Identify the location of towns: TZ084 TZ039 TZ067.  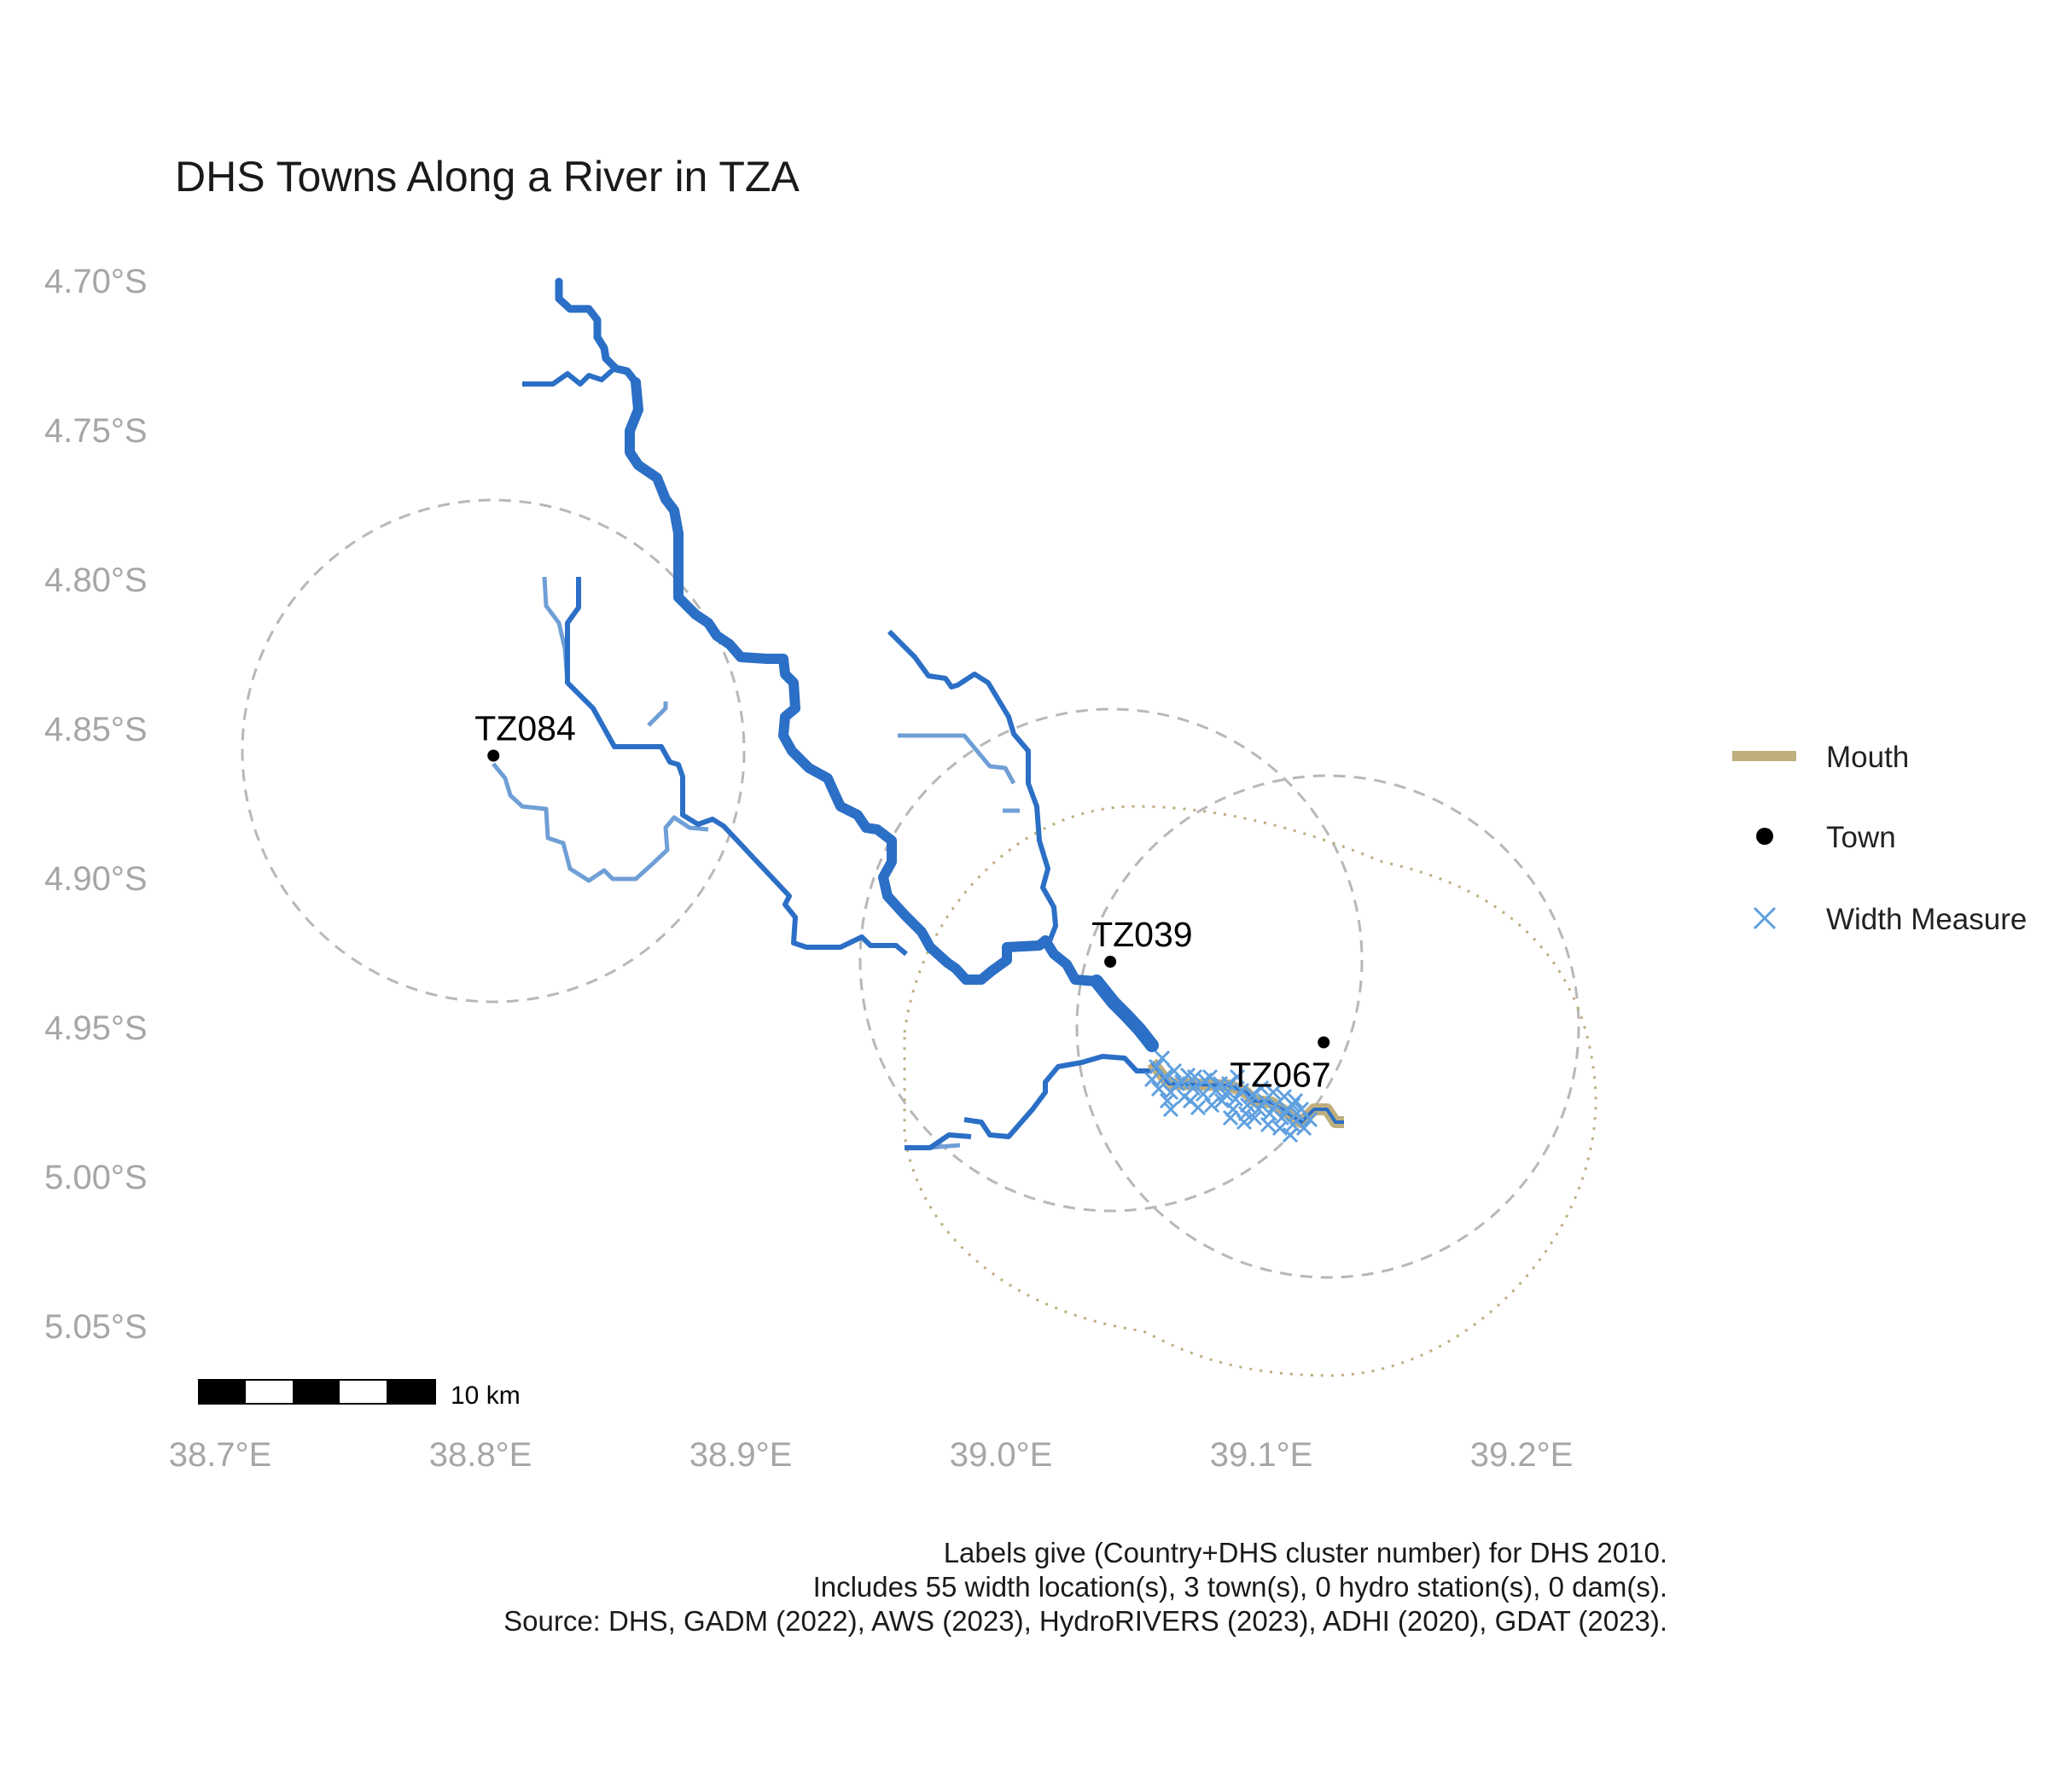
(902, 902).